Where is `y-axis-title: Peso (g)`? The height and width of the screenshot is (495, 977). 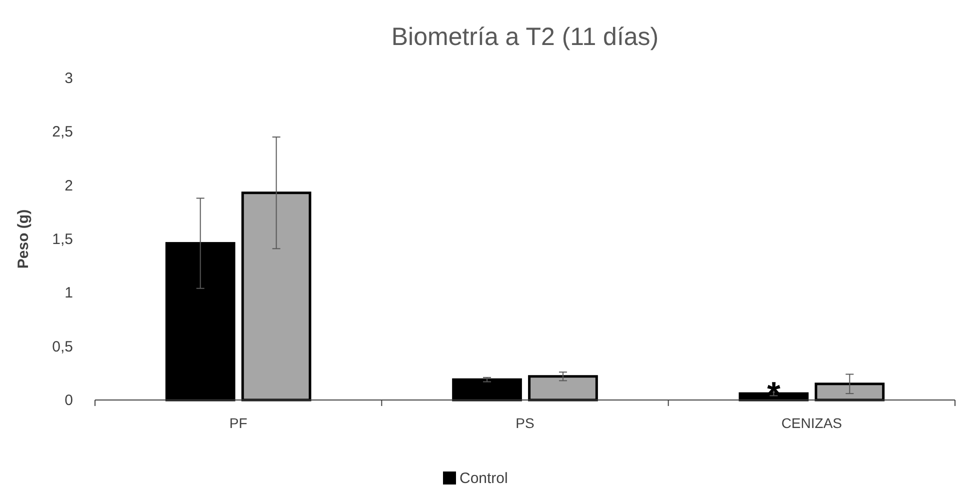
y-axis-title: Peso (g) is located at coordinates (23, 239).